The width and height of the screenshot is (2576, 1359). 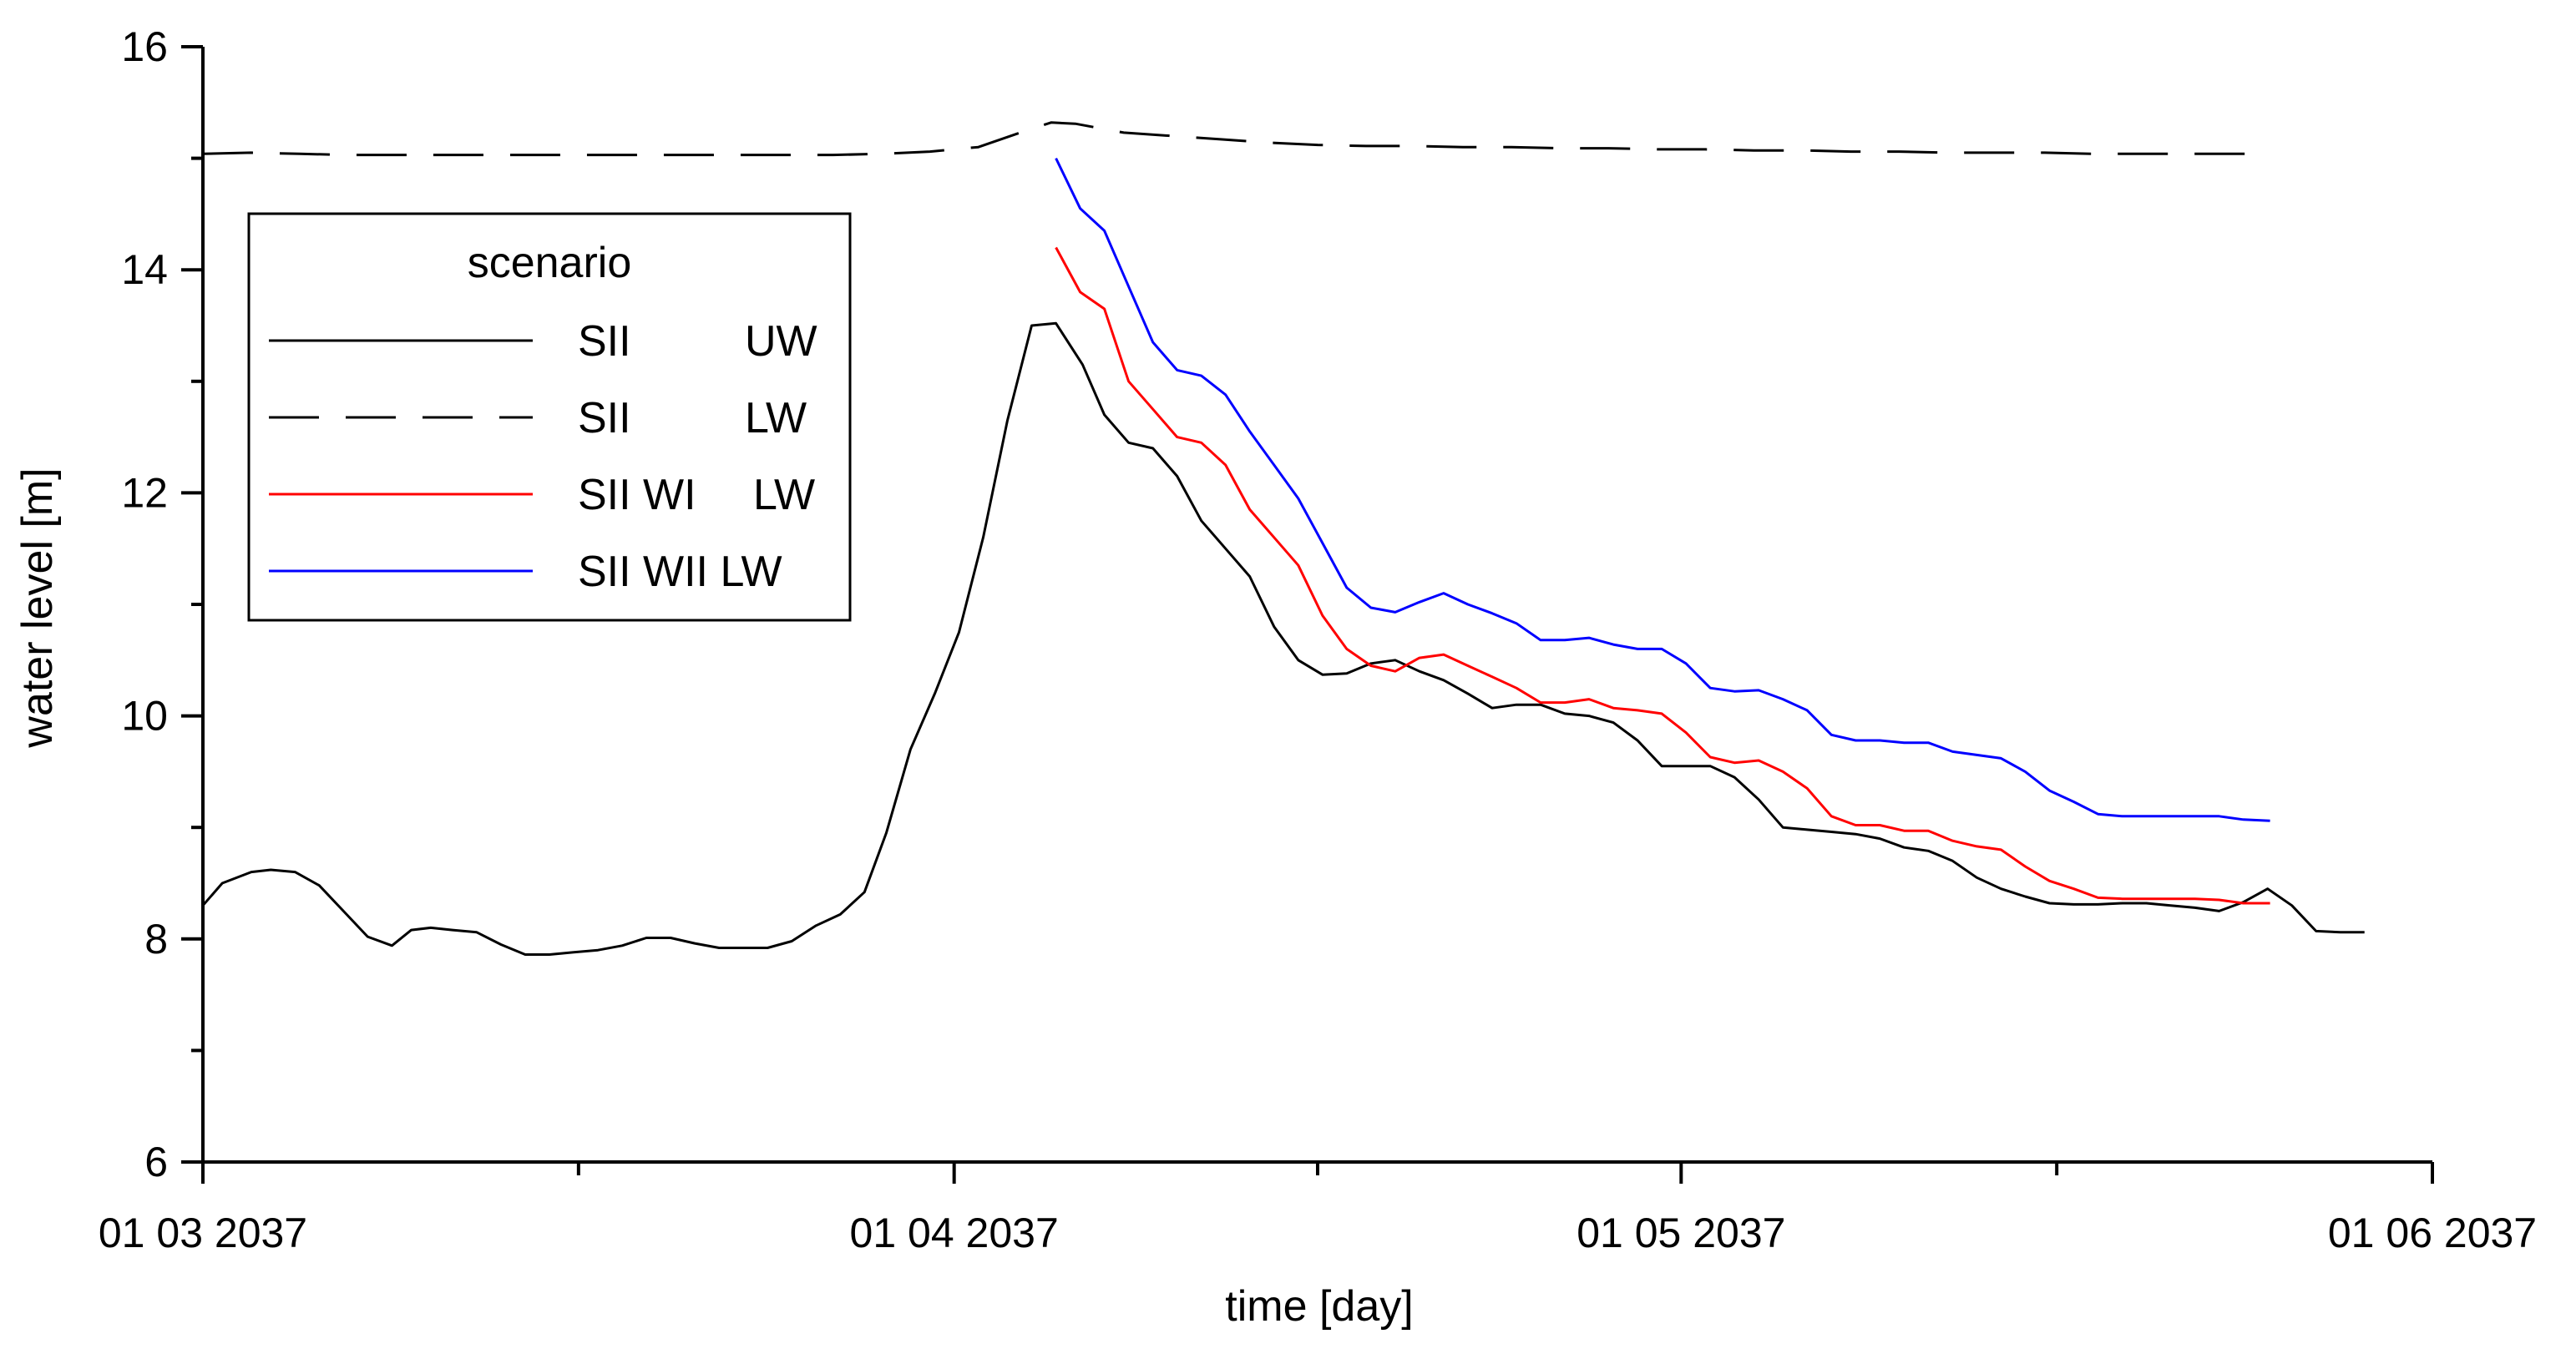 What do you see at coordinates (680, 572) in the screenshot?
I see `legend-name-sii-wii-lw: SII WII LW` at bounding box center [680, 572].